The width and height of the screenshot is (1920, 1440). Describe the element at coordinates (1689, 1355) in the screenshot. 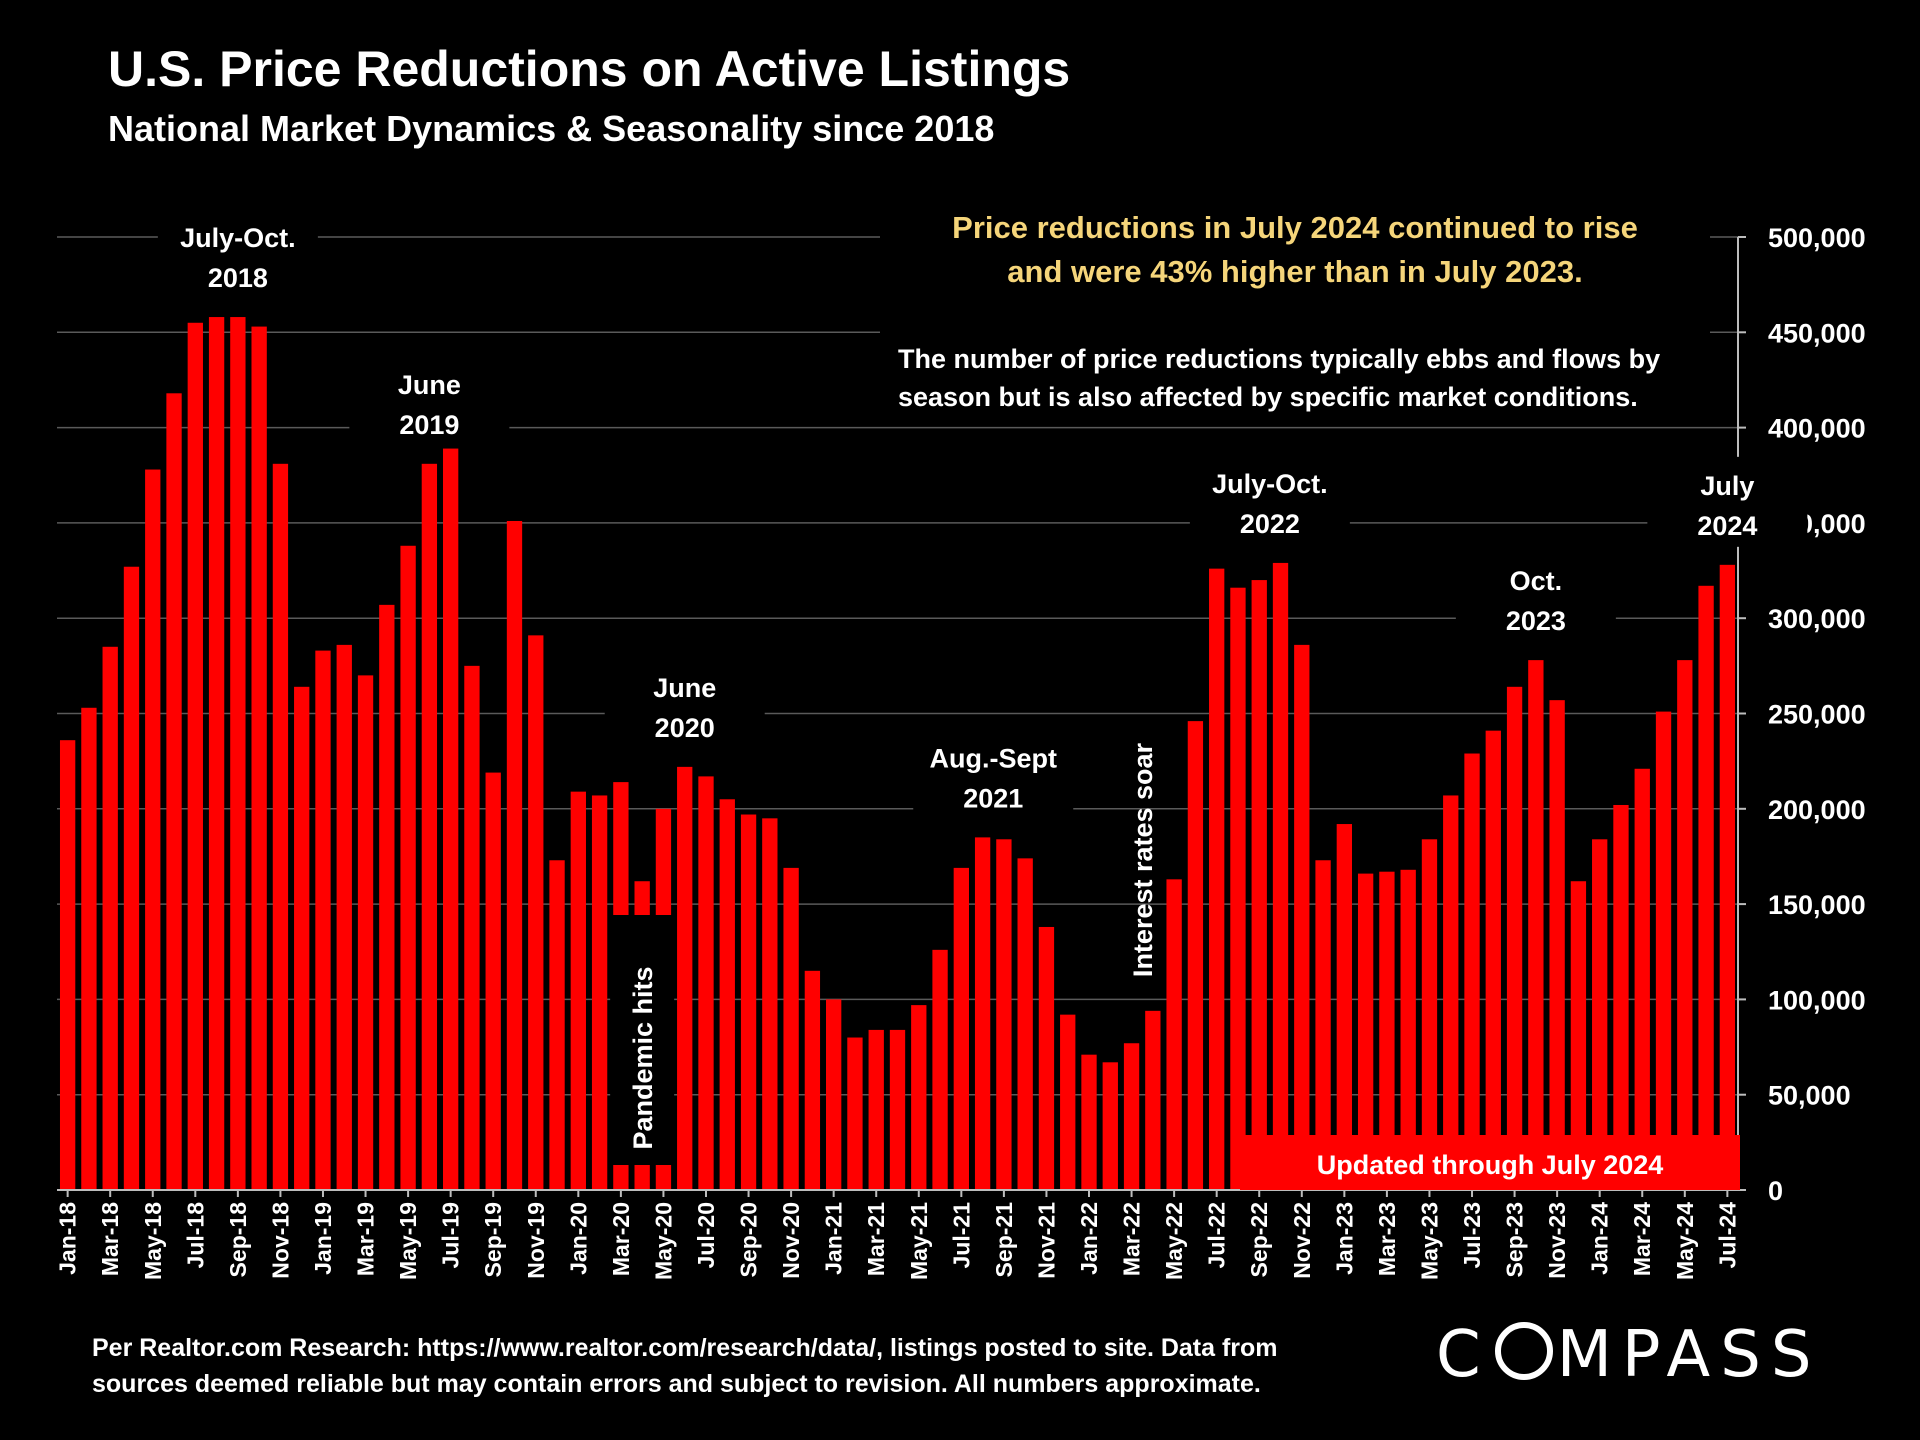

I see `logo-text-end: MPASS` at that location.